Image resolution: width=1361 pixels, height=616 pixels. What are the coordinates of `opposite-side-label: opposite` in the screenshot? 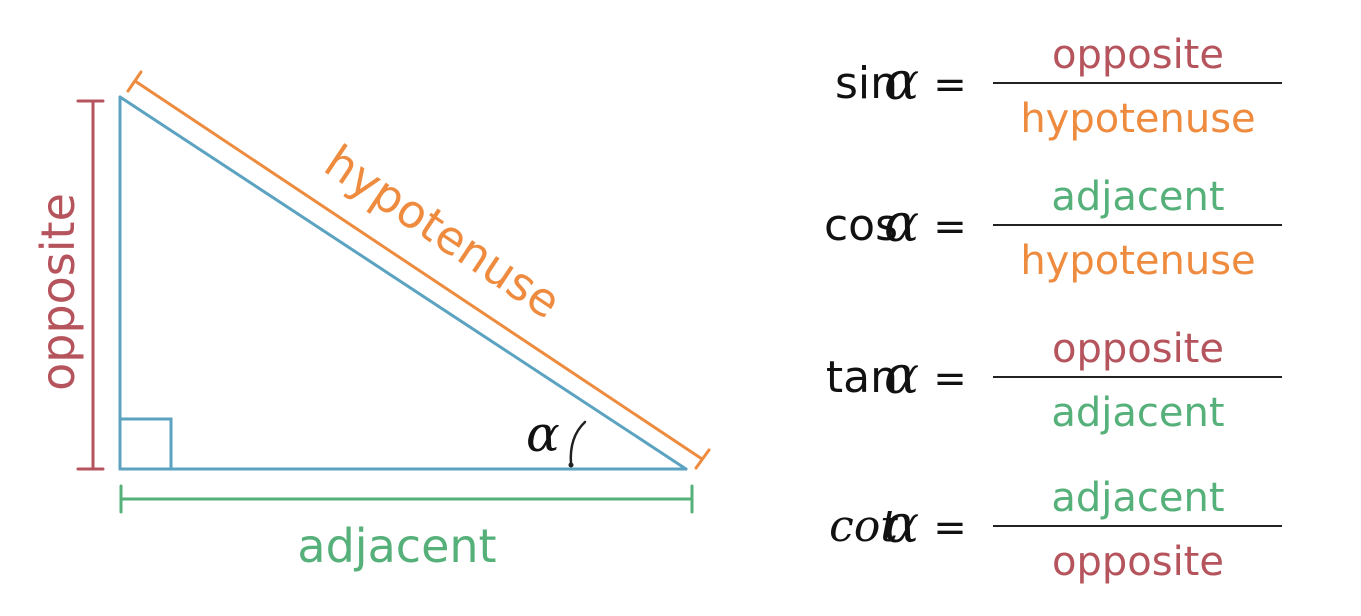 It's located at (58, 292).